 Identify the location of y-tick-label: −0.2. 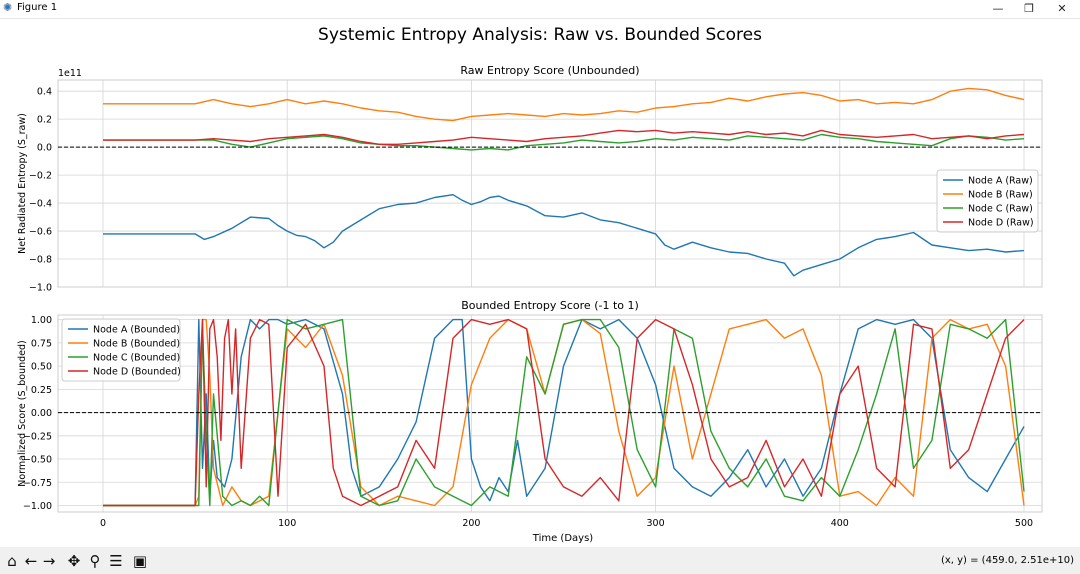
(40, 176).